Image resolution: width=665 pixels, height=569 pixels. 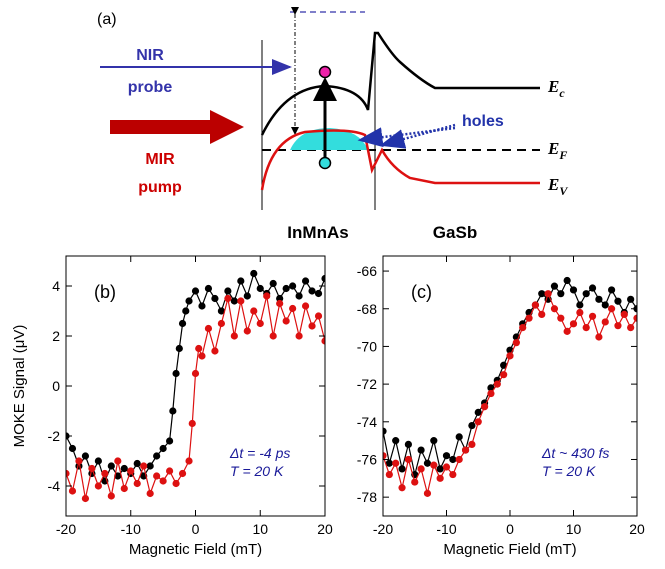 What do you see at coordinates (196, 529) in the screenshot?
I see `x-tick-label: 0` at bounding box center [196, 529].